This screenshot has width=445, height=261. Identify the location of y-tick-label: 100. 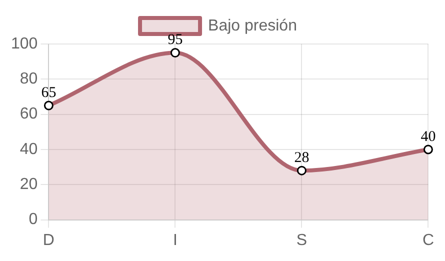
(24, 43).